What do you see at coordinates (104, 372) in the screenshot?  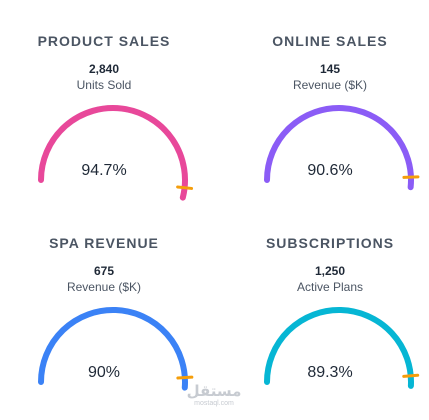 I see `gauge-percent: 90%` at bounding box center [104, 372].